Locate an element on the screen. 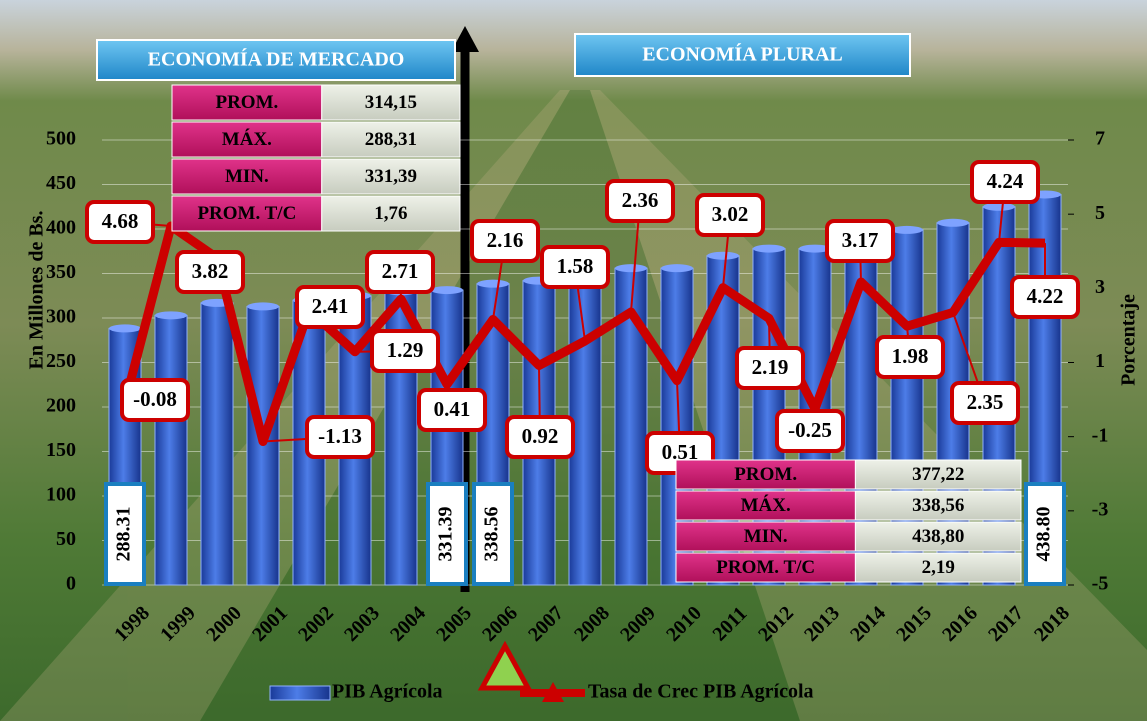  y-tick-label: 0 is located at coordinates (71, 584).